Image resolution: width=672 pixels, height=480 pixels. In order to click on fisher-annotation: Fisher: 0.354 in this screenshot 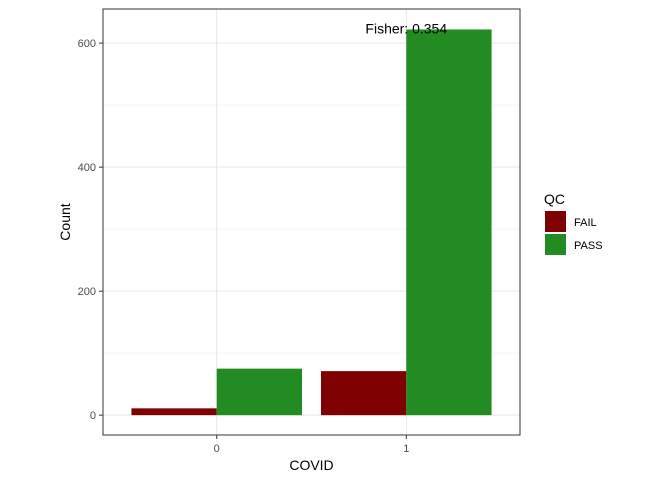, I will do `click(406, 28)`.